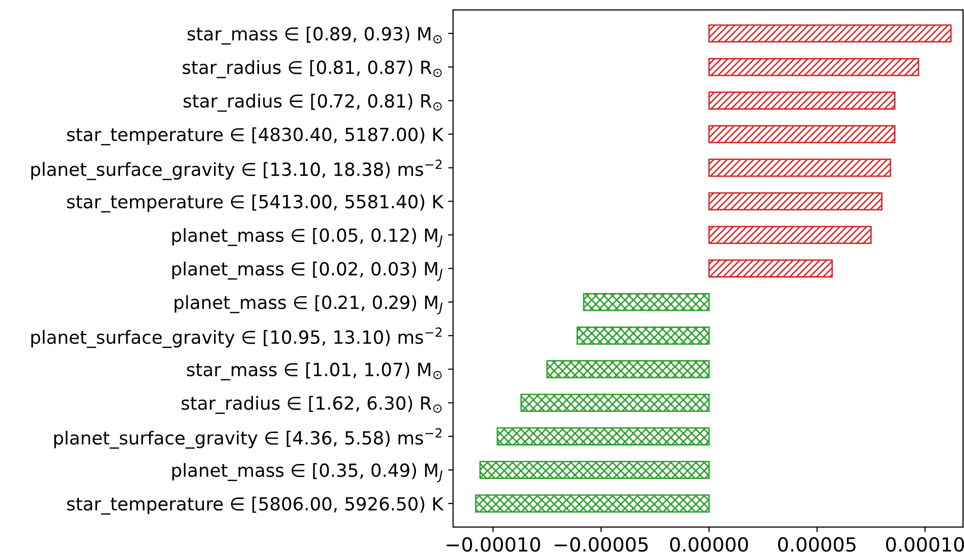 The height and width of the screenshot is (553, 964). Describe the element at coordinates (493, 544) in the screenshot. I see `x-tick-label: −0.00010` at that location.